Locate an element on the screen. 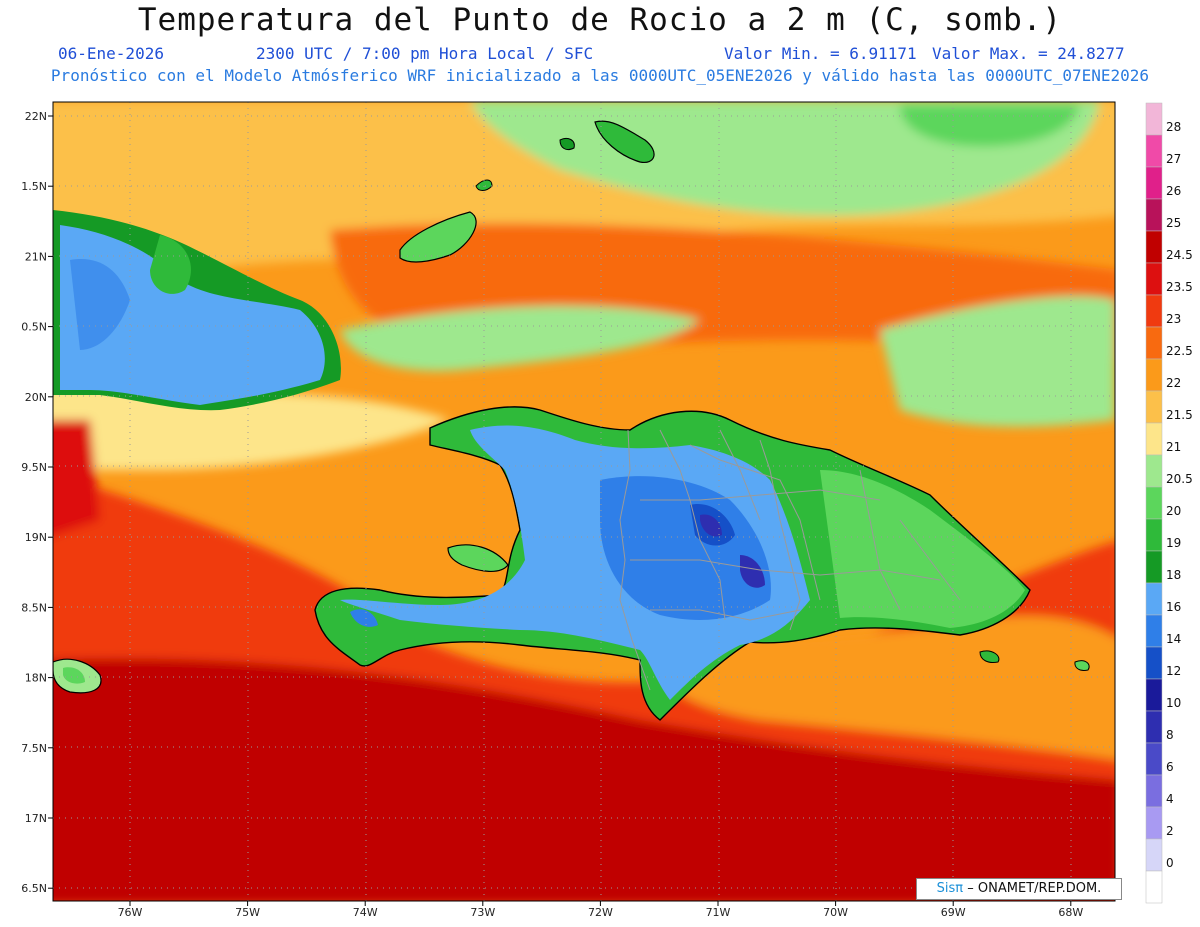 The width and height of the screenshot is (1200, 927). colorbar-label: 4 is located at coordinates (1170, 799).